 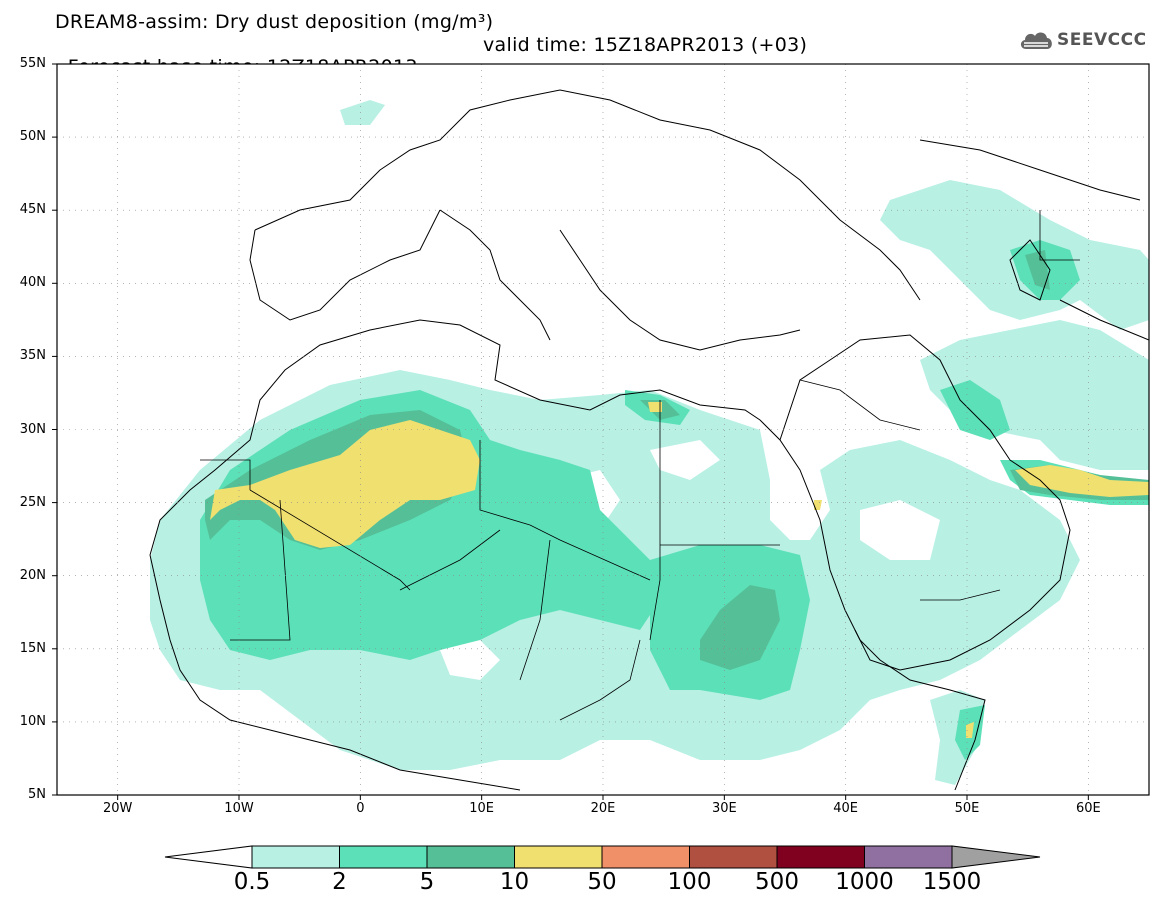 I want to click on colorbar-under-triangle, so click(x=208, y=857).